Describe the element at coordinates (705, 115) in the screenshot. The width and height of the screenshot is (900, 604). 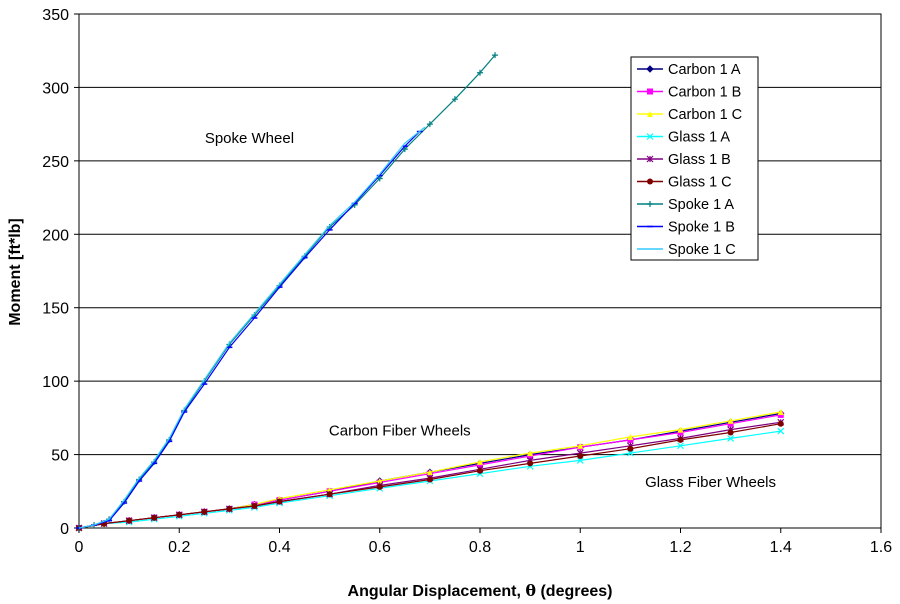
I see `legend-label: Carbon 1 C` at that location.